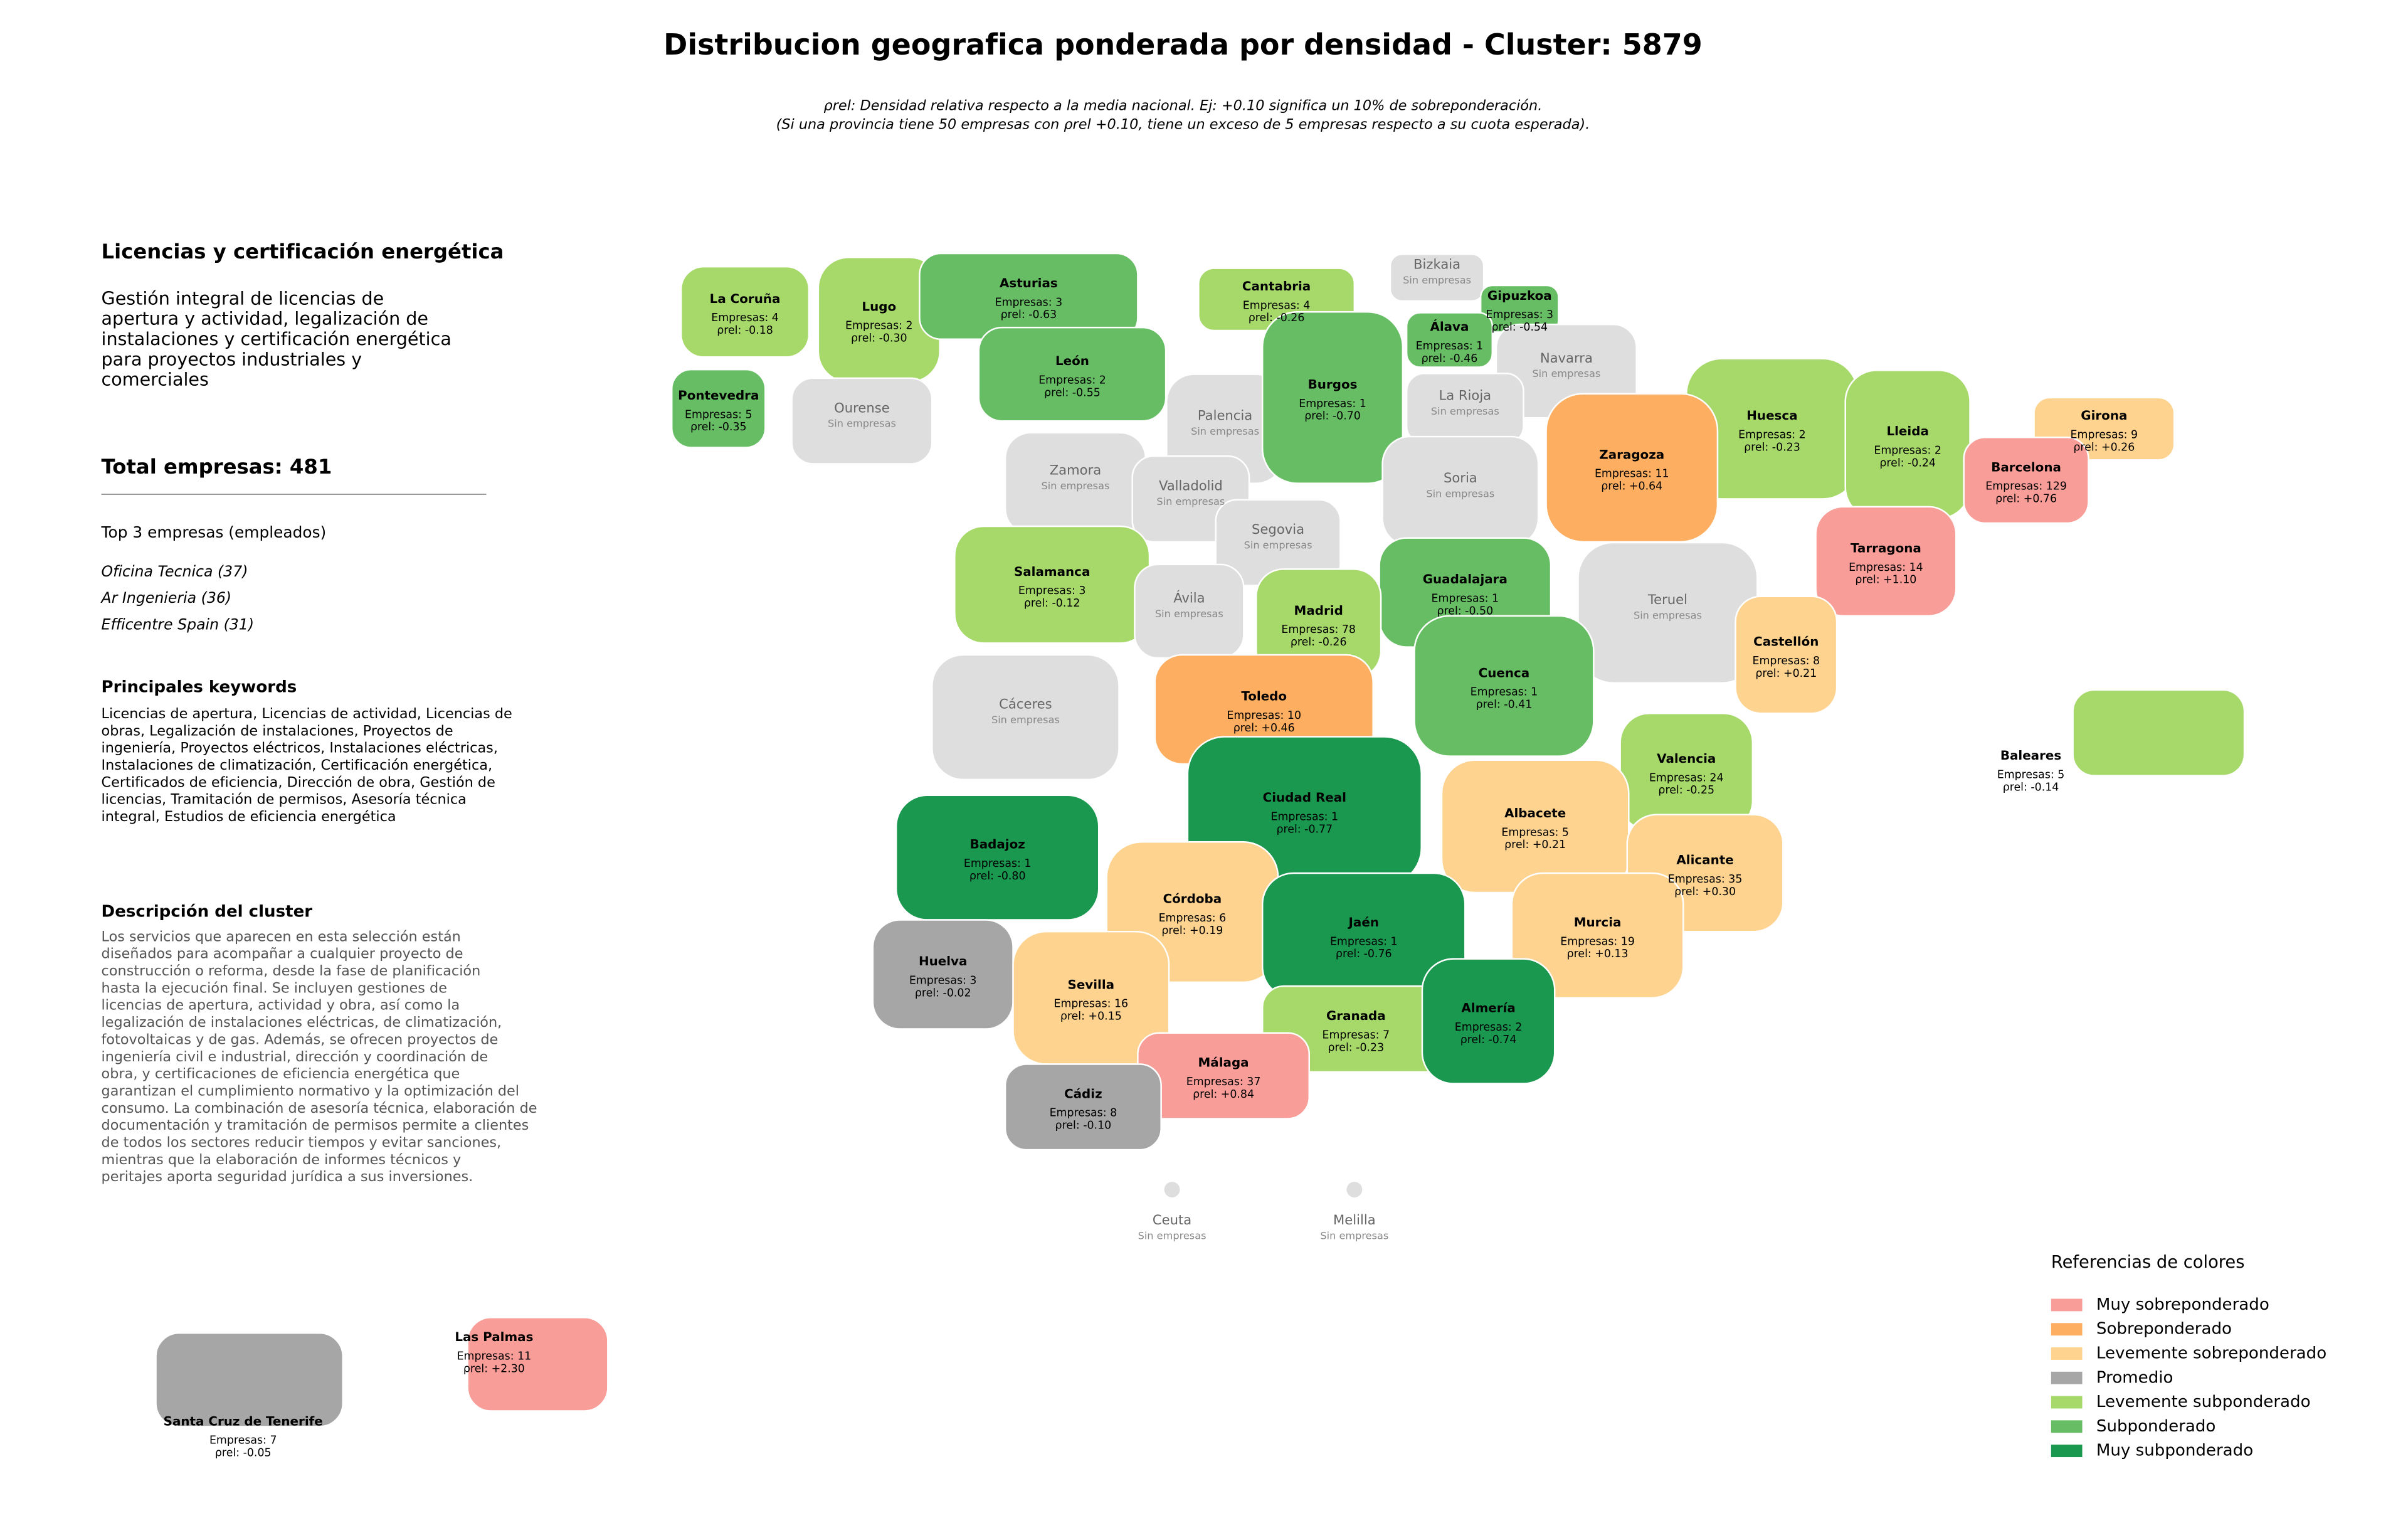 This screenshot has width=2408, height=1528. Describe the element at coordinates (1083, 1126) in the screenshot. I see `province-rho: ρrel: -0.10` at that location.